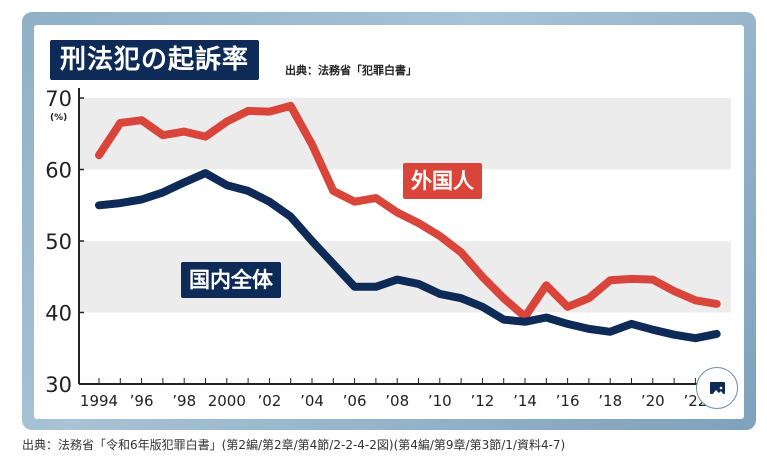 The height and width of the screenshot is (459, 767). Describe the element at coordinates (58, 171) in the screenshot. I see `y-tick-label: 60` at that location.